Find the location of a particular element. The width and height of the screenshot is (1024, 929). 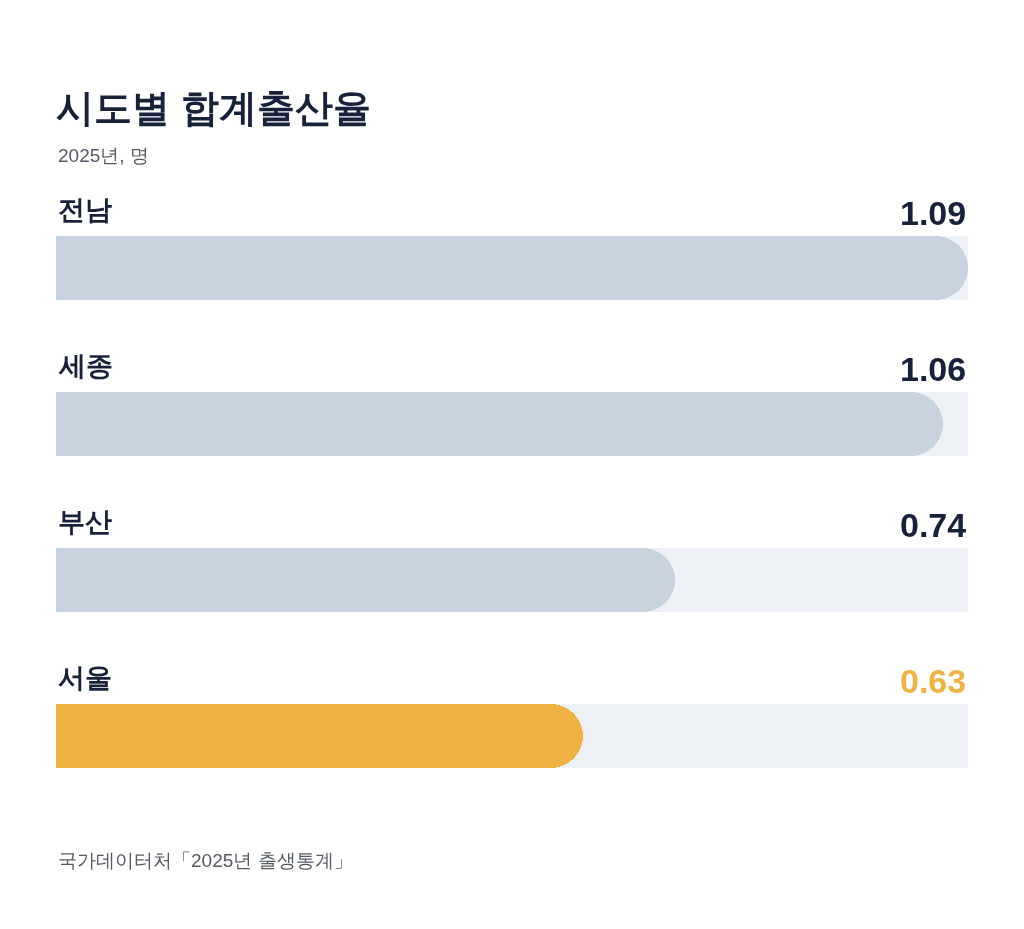

chart-title: 시도별 합계출산율 is located at coordinates (213, 108).